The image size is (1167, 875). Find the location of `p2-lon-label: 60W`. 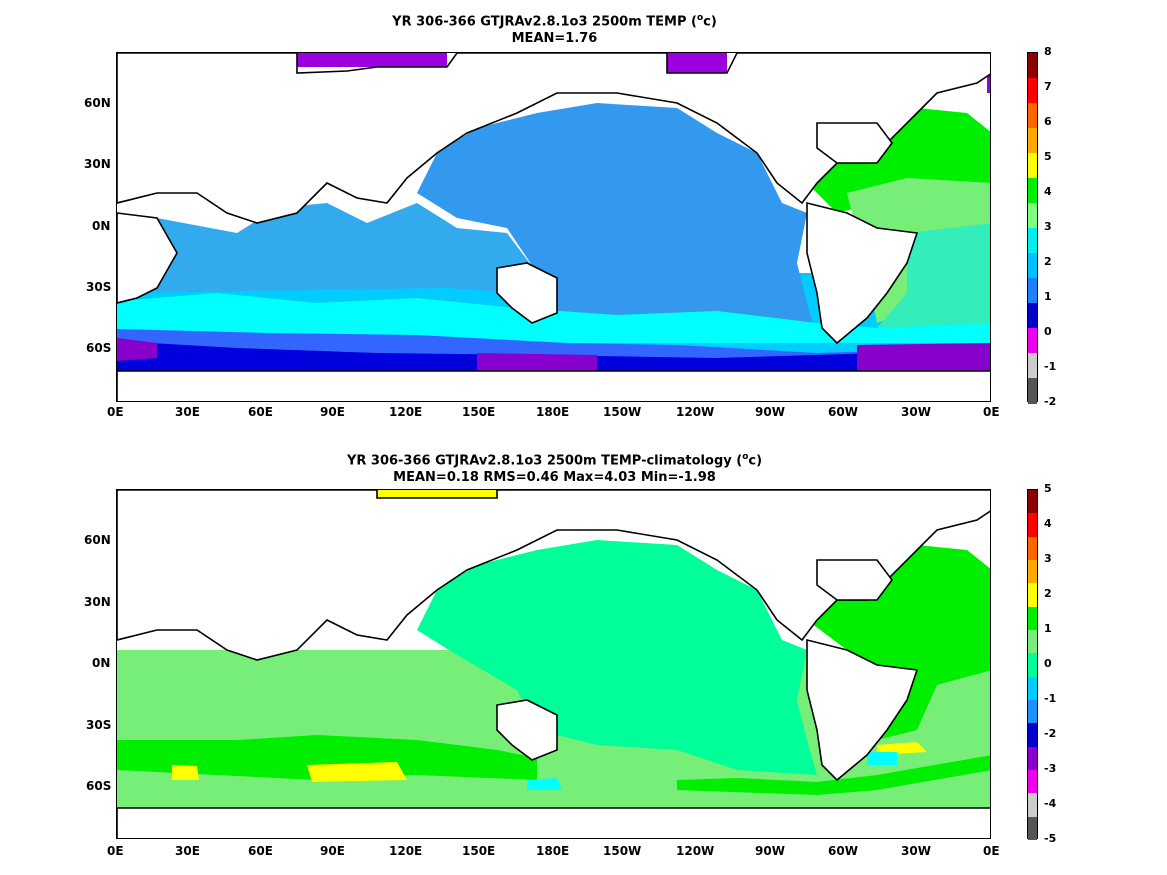

p2-lon-label: 60W is located at coordinates (843, 851).